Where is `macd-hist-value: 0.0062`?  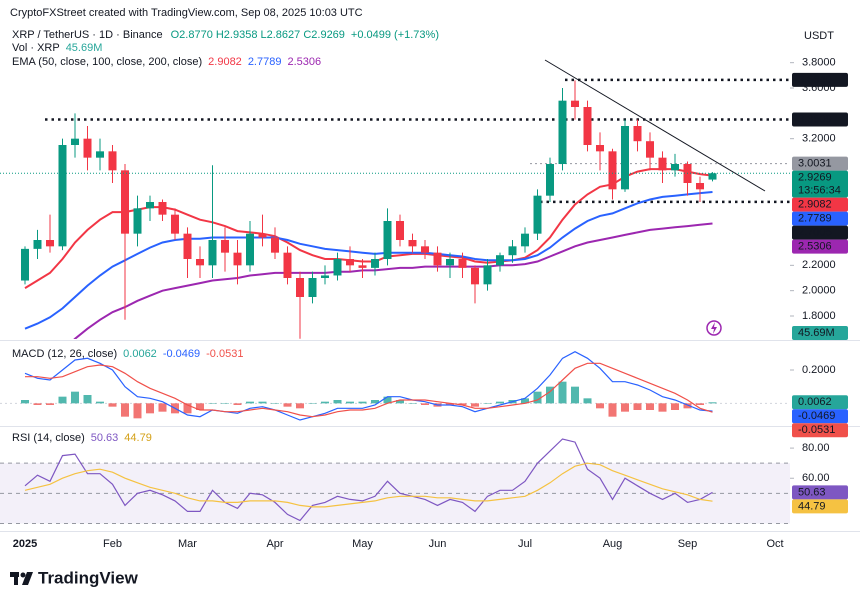 macd-hist-value: 0.0062 is located at coordinates (140, 354).